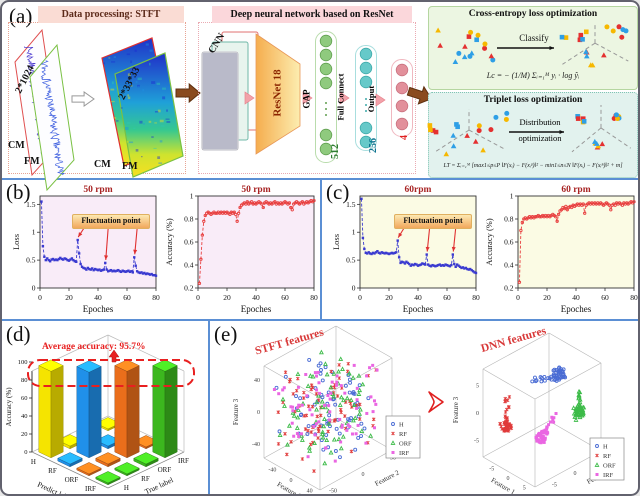 The height and width of the screenshot is (496, 640). I want to click on svg-text: 0.6, so click(189, 242).